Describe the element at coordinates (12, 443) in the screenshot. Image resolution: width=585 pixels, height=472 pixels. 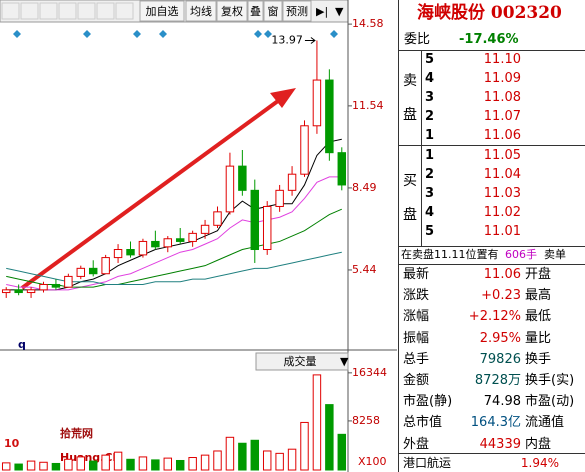
I see `watermark-number: 10` at that location.